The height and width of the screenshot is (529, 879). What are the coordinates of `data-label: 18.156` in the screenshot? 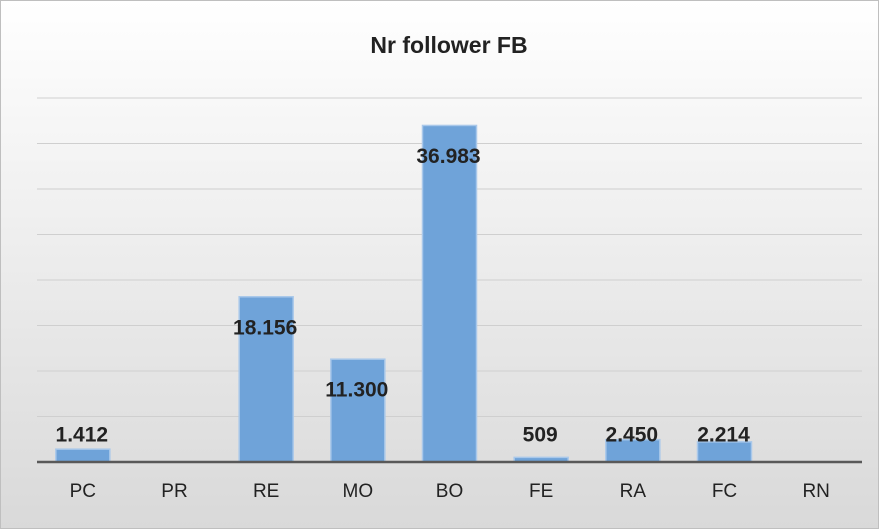 It's located at (265, 327).